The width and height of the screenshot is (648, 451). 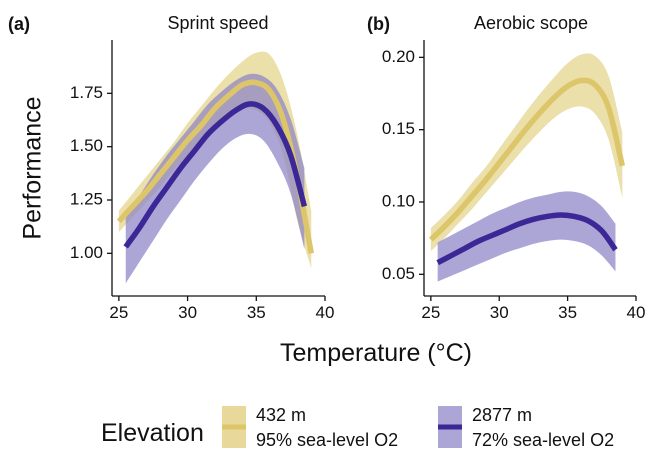 I want to click on y-axis-title: Performance, so click(x=33, y=167).